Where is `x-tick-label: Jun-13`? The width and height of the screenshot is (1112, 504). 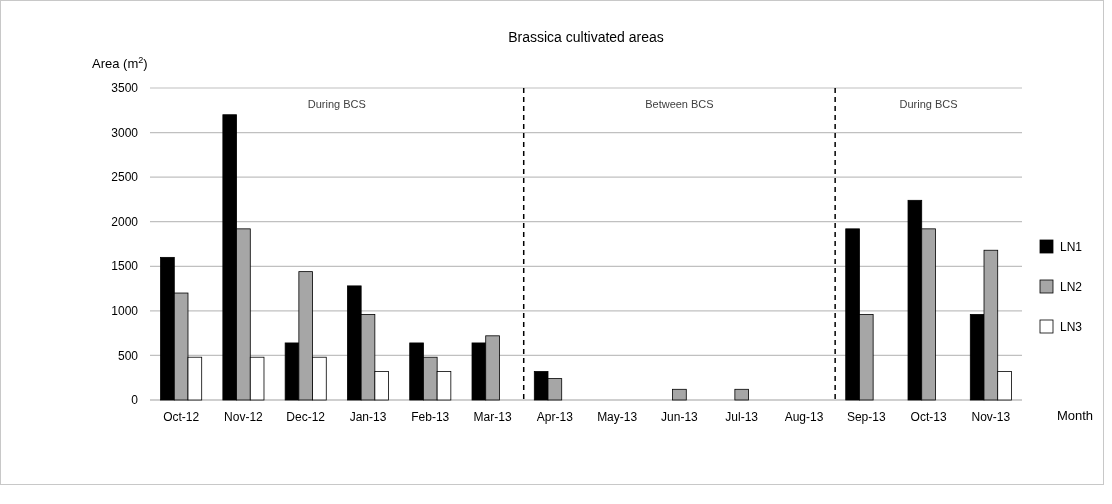
x-tick-label: Jun-13 is located at coordinates (680, 417).